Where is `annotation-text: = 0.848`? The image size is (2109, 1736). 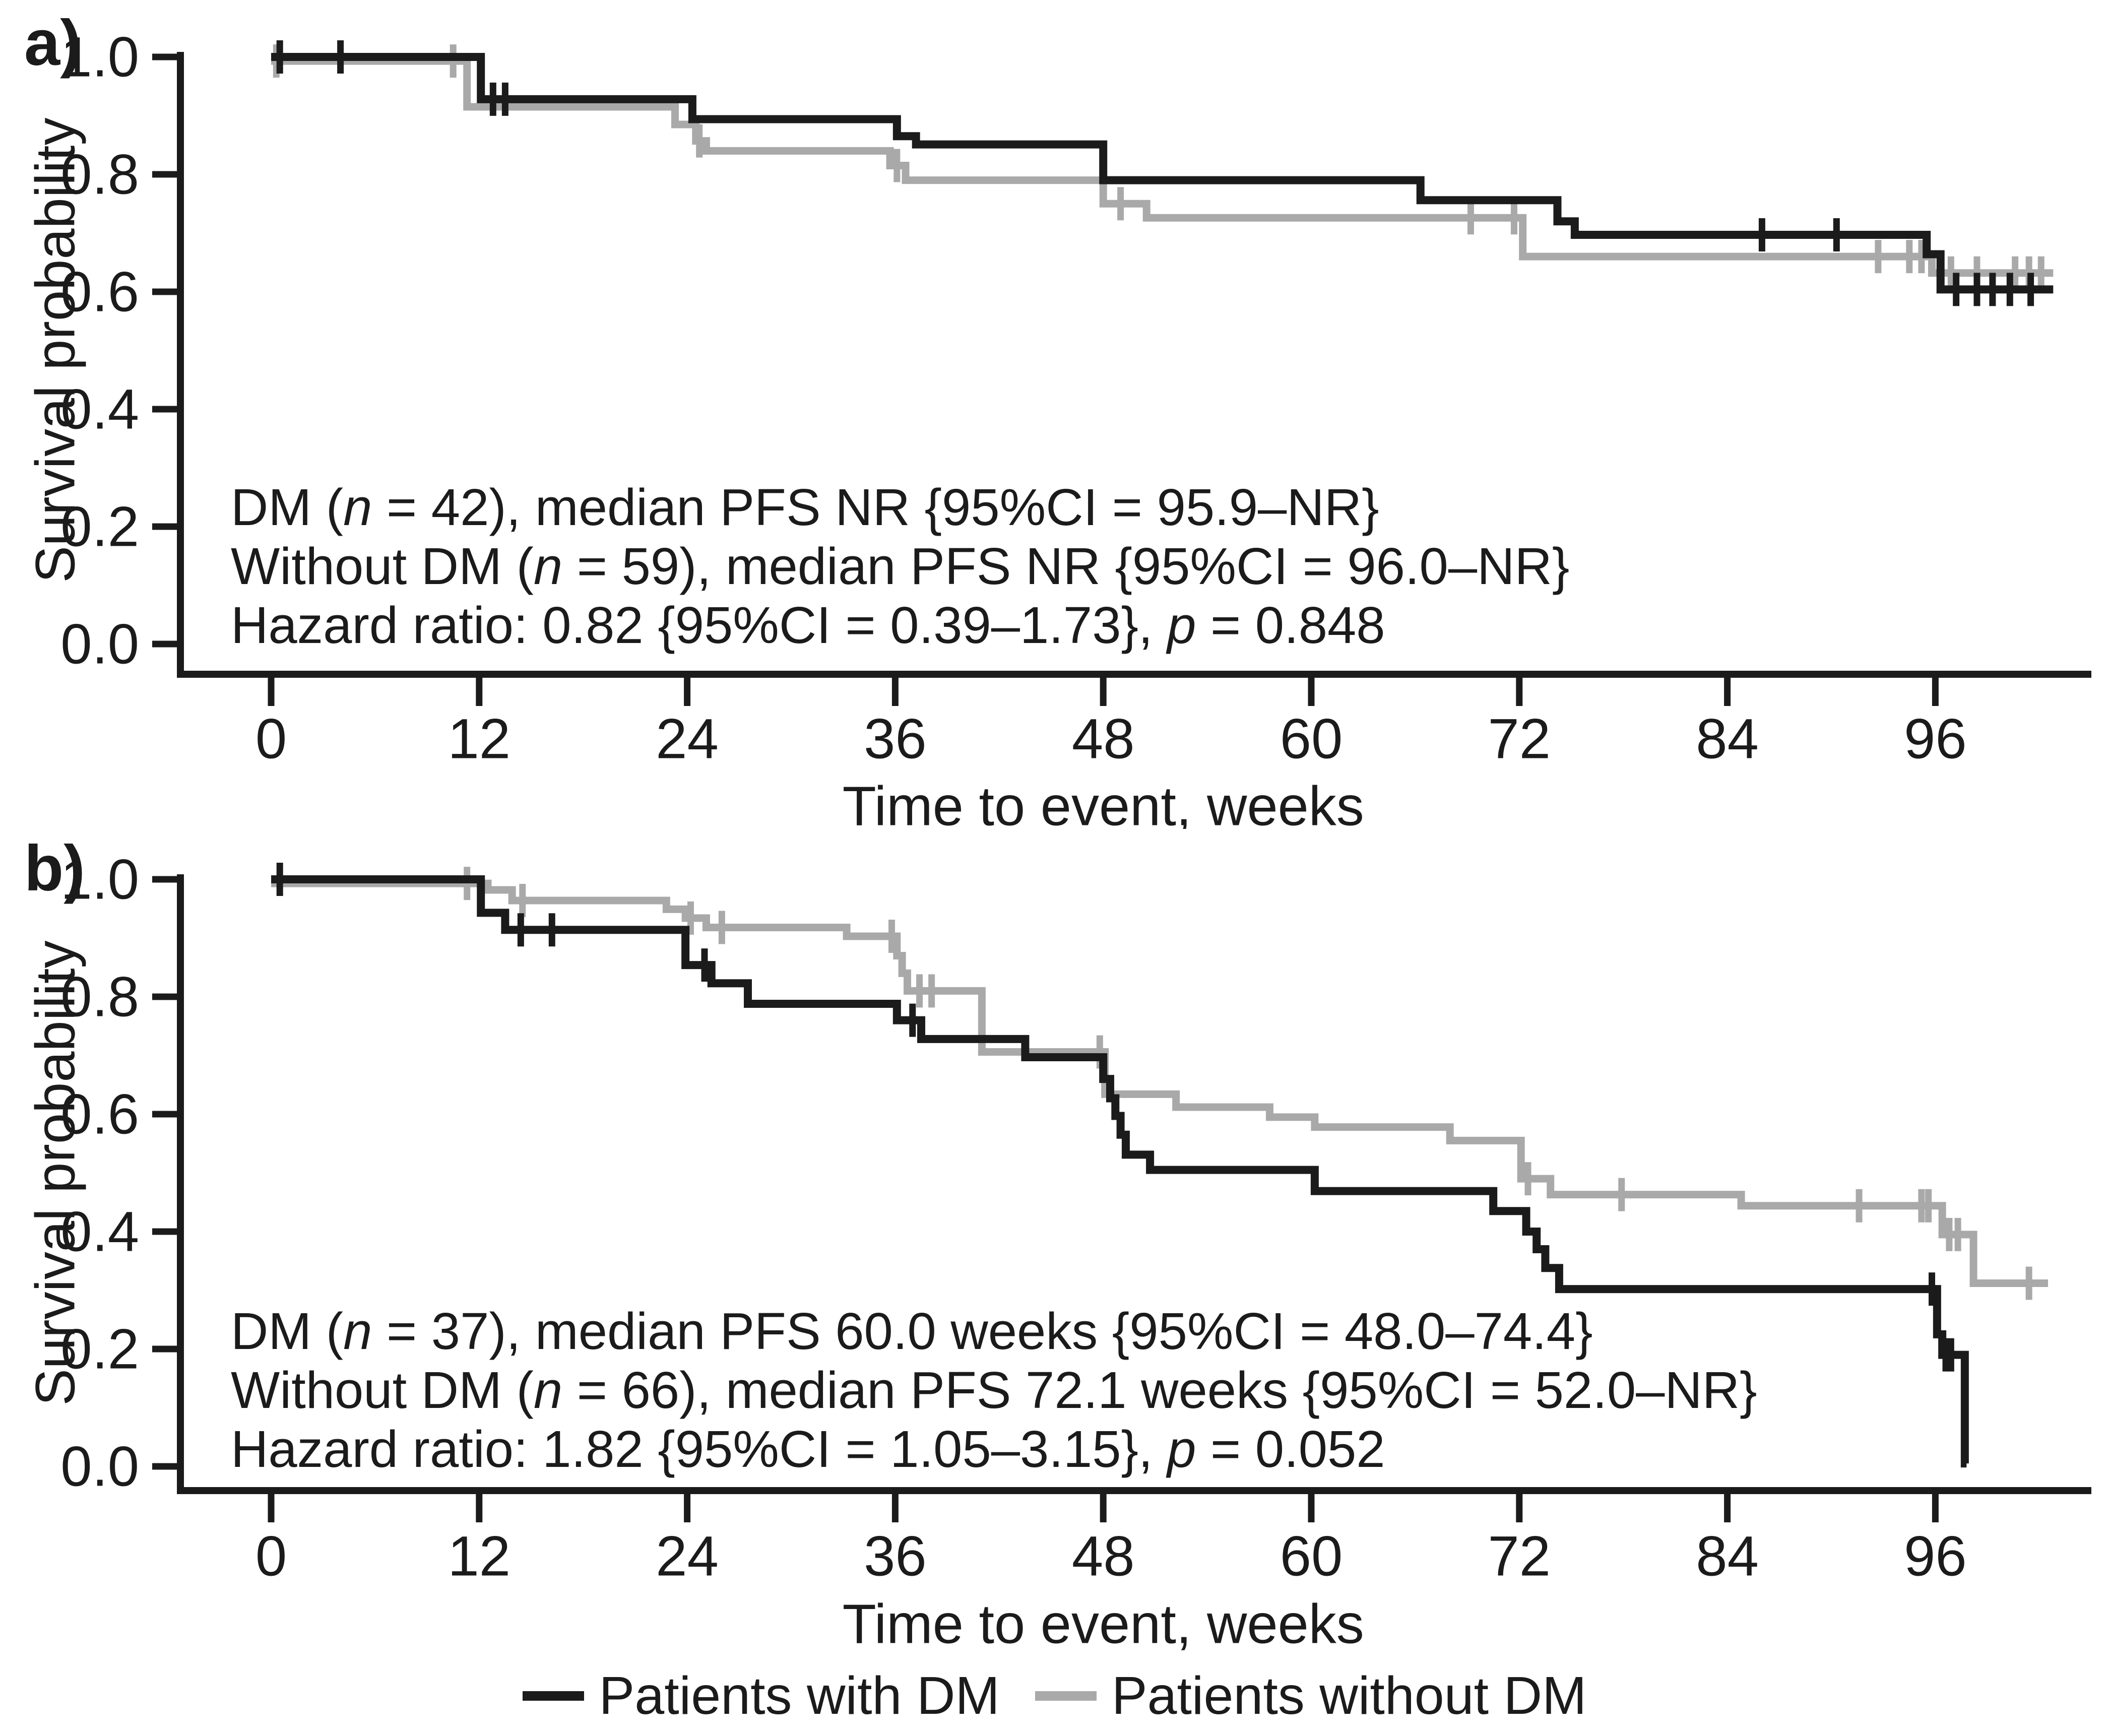
annotation-text: = 0.848 is located at coordinates (1290, 625).